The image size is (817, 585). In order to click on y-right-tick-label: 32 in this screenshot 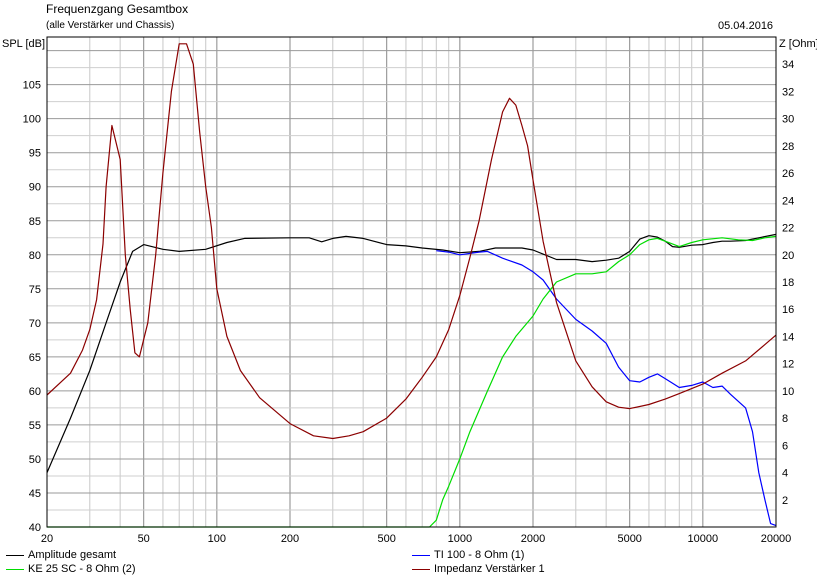, I will do `click(788, 92)`.